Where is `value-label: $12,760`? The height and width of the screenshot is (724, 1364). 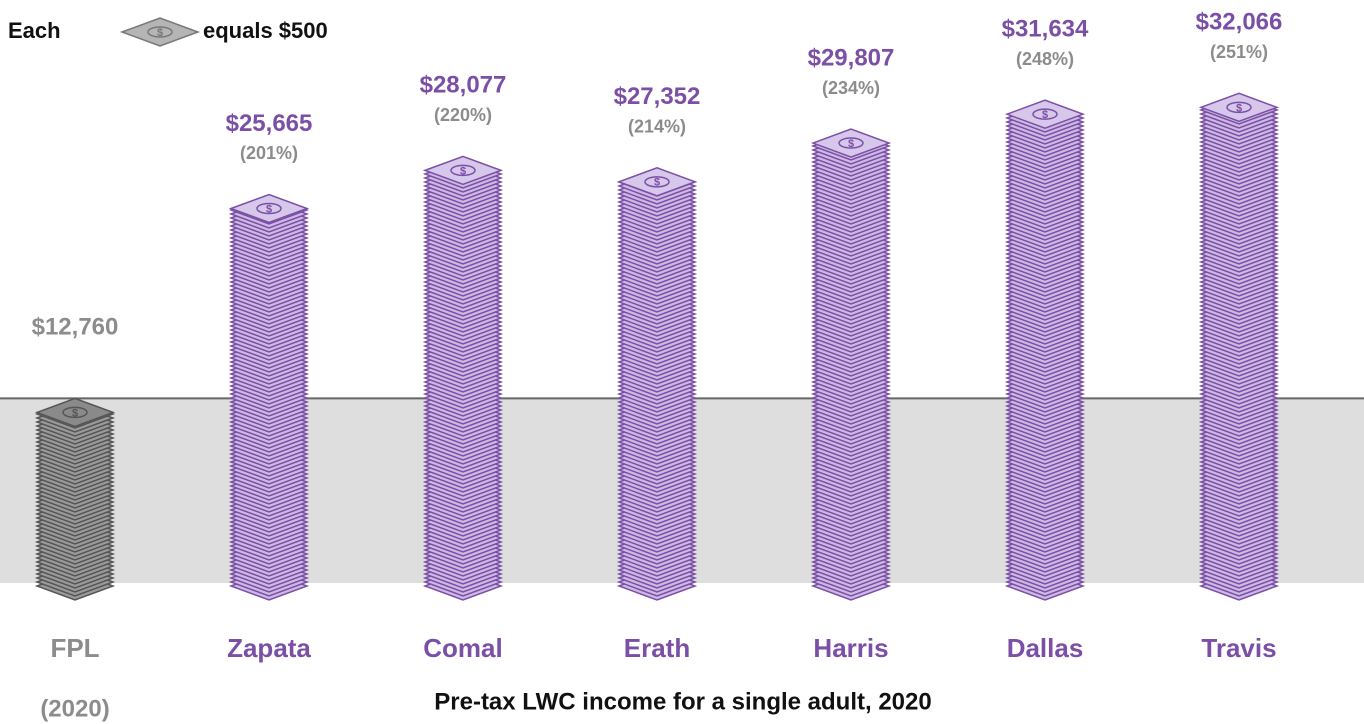 value-label: $12,760 is located at coordinates (75, 327).